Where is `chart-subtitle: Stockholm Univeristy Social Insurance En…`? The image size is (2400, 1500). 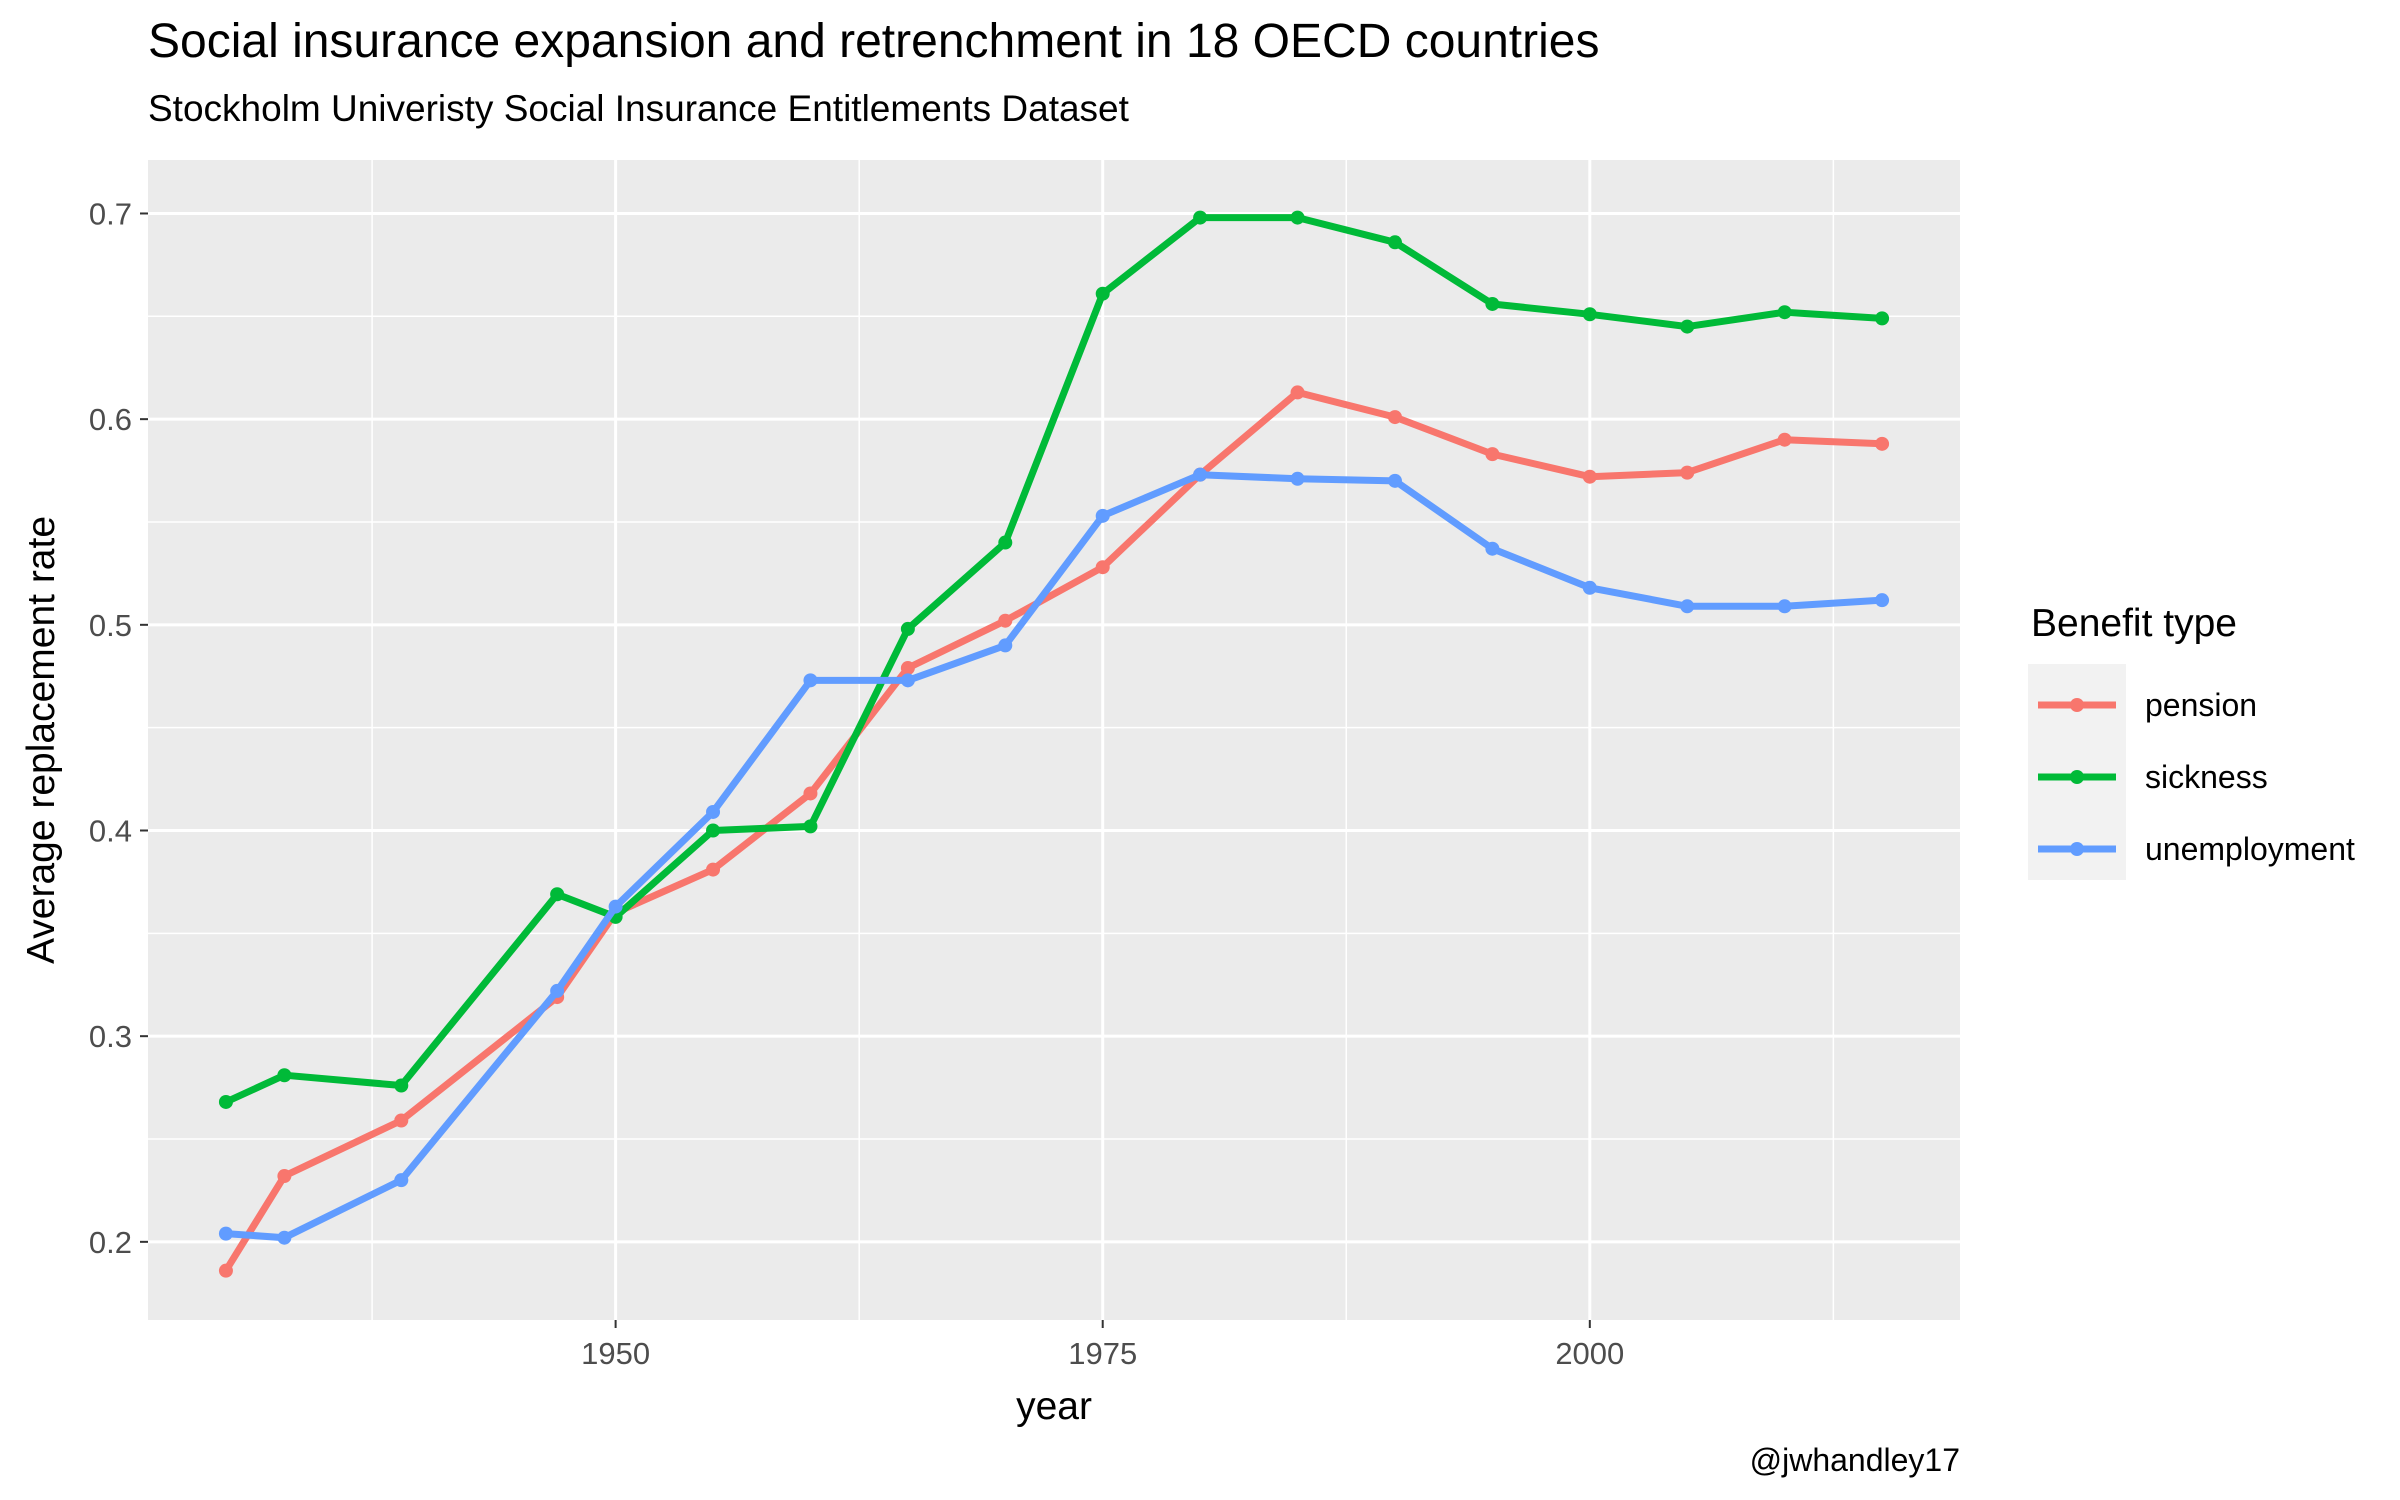
chart-subtitle: Stockholm Univeristy Social Insurance En… is located at coordinates (638, 108).